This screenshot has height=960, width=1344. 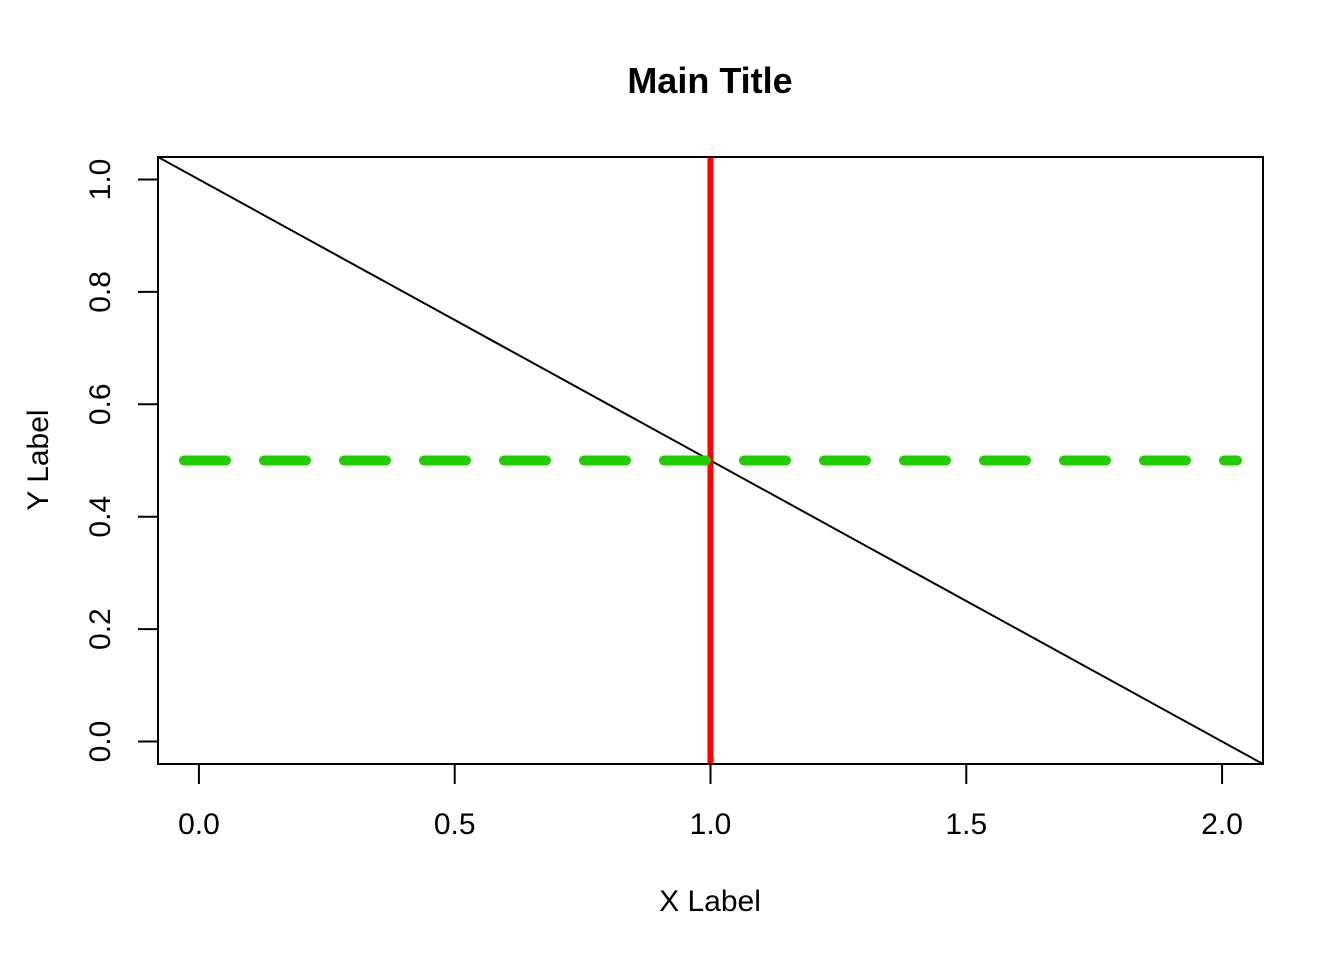 What do you see at coordinates (100, 517) in the screenshot?
I see `y-tick-label: 0.4` at bounding box center [100, 517].